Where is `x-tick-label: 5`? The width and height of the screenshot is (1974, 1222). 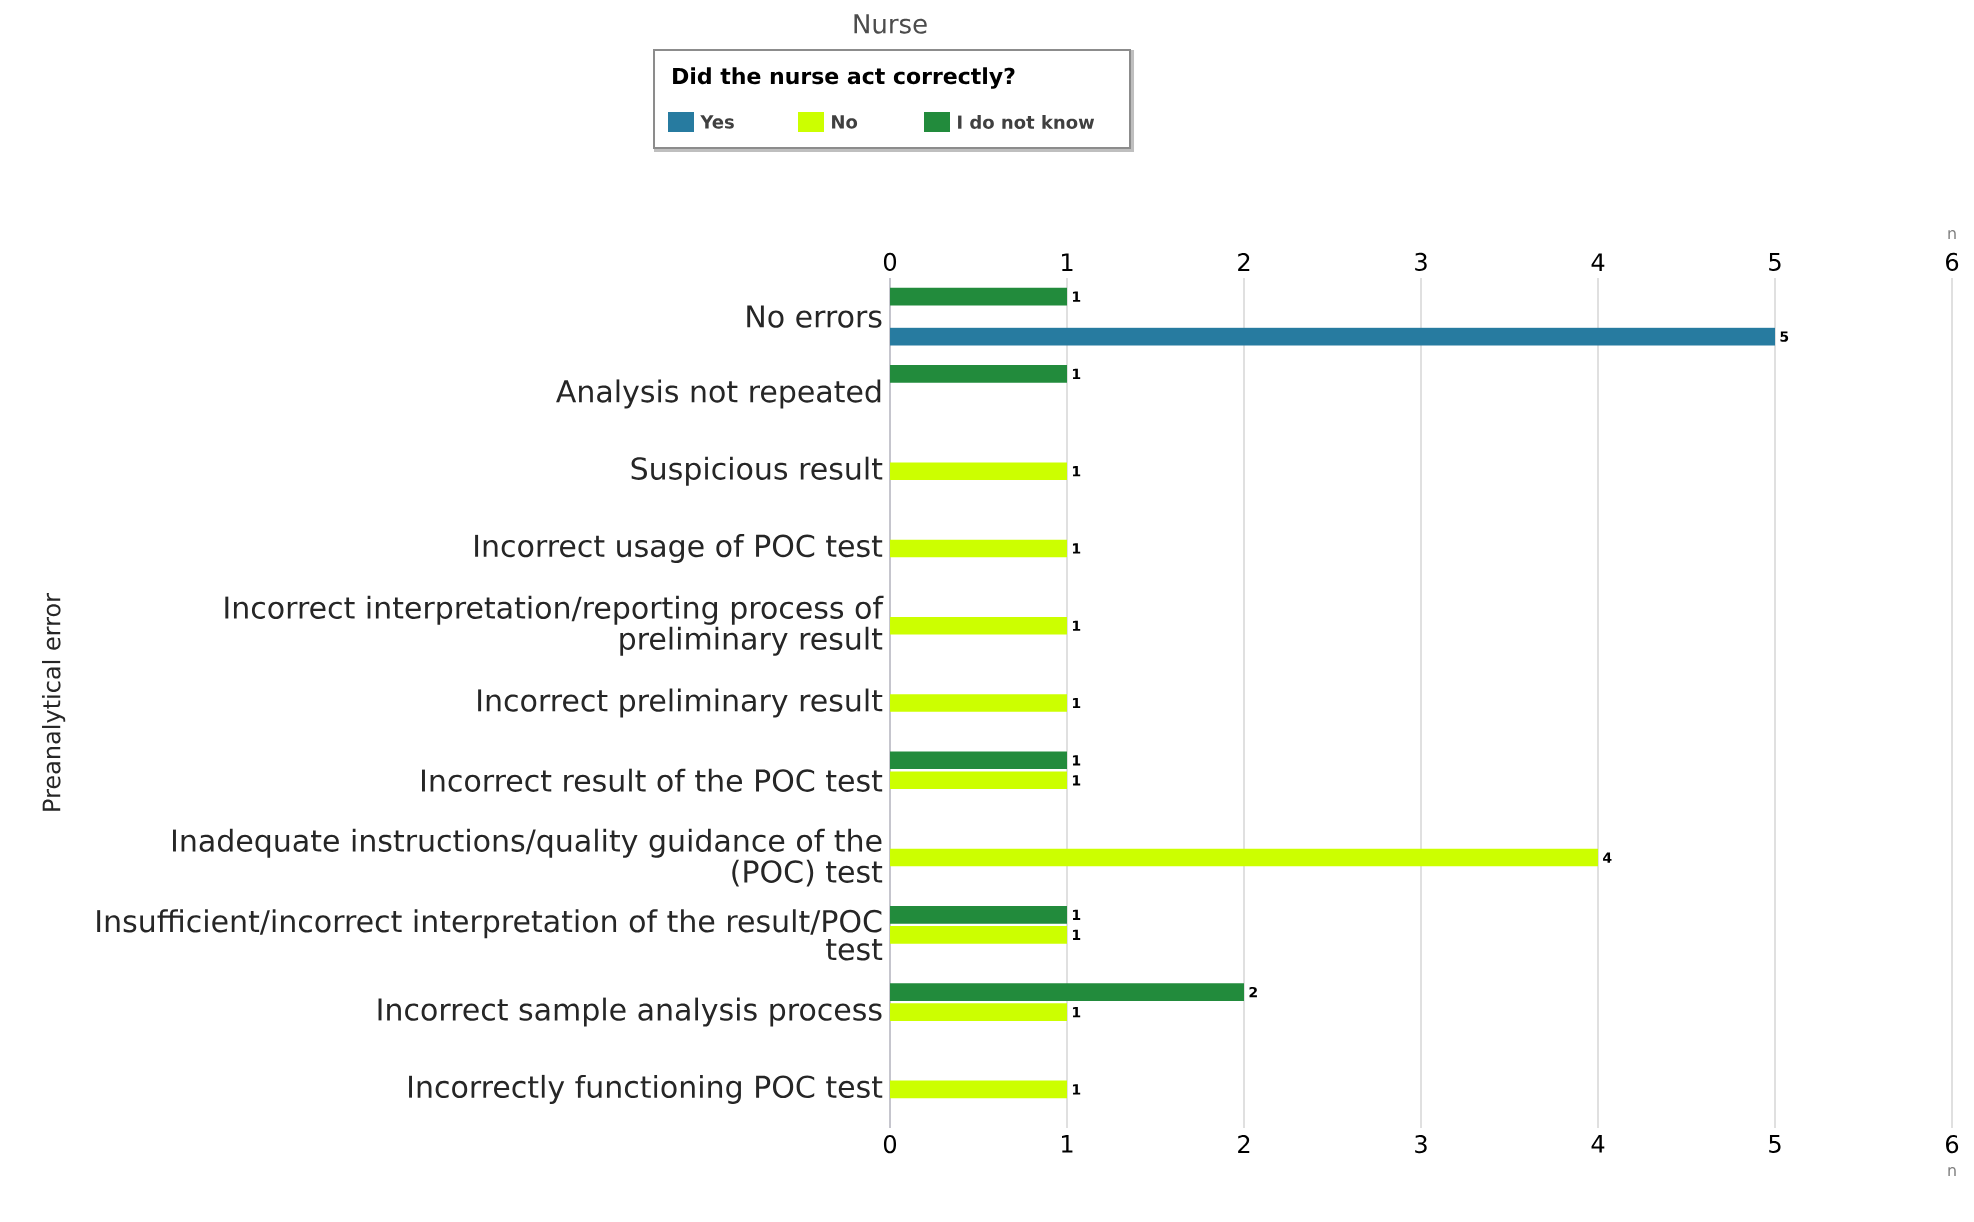
x-tick-label: 5 is located at coordinates (1775, 262).